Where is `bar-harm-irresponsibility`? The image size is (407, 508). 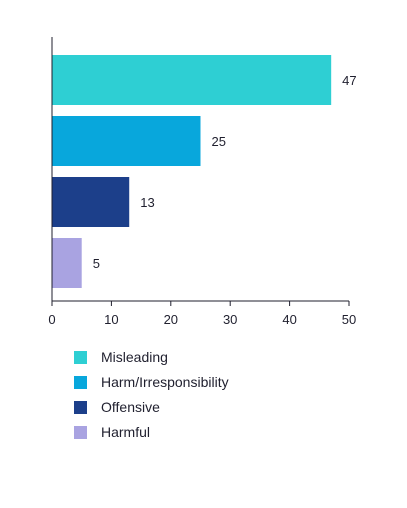 bar-harm-irresponsibility is located at coordinates (126, 141).